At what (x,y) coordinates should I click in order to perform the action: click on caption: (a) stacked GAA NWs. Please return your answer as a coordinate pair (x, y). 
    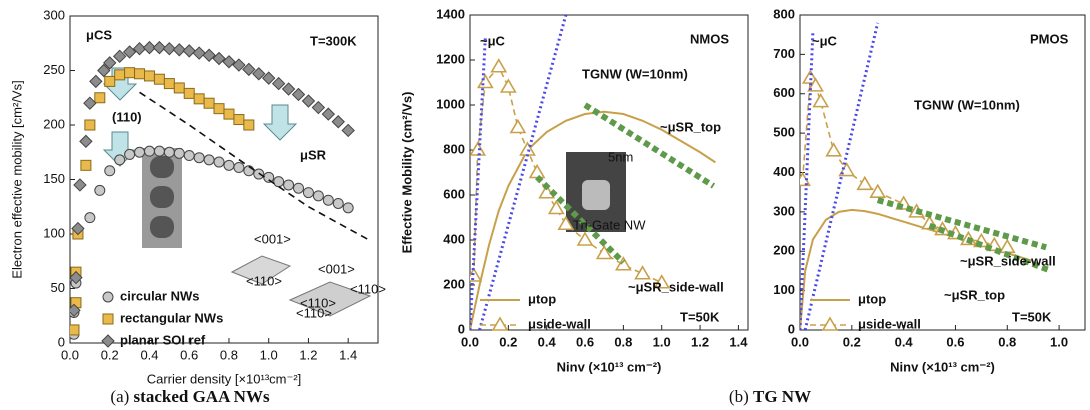
    Looking at the image, I should click on (190, 396).